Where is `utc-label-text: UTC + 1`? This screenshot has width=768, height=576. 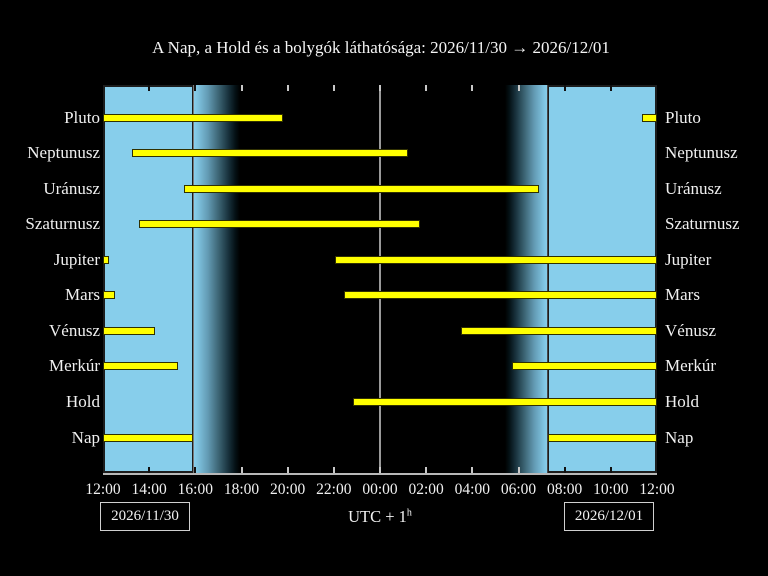 utc-label-text: UTC + 1 is located at coordinates (377, 516).